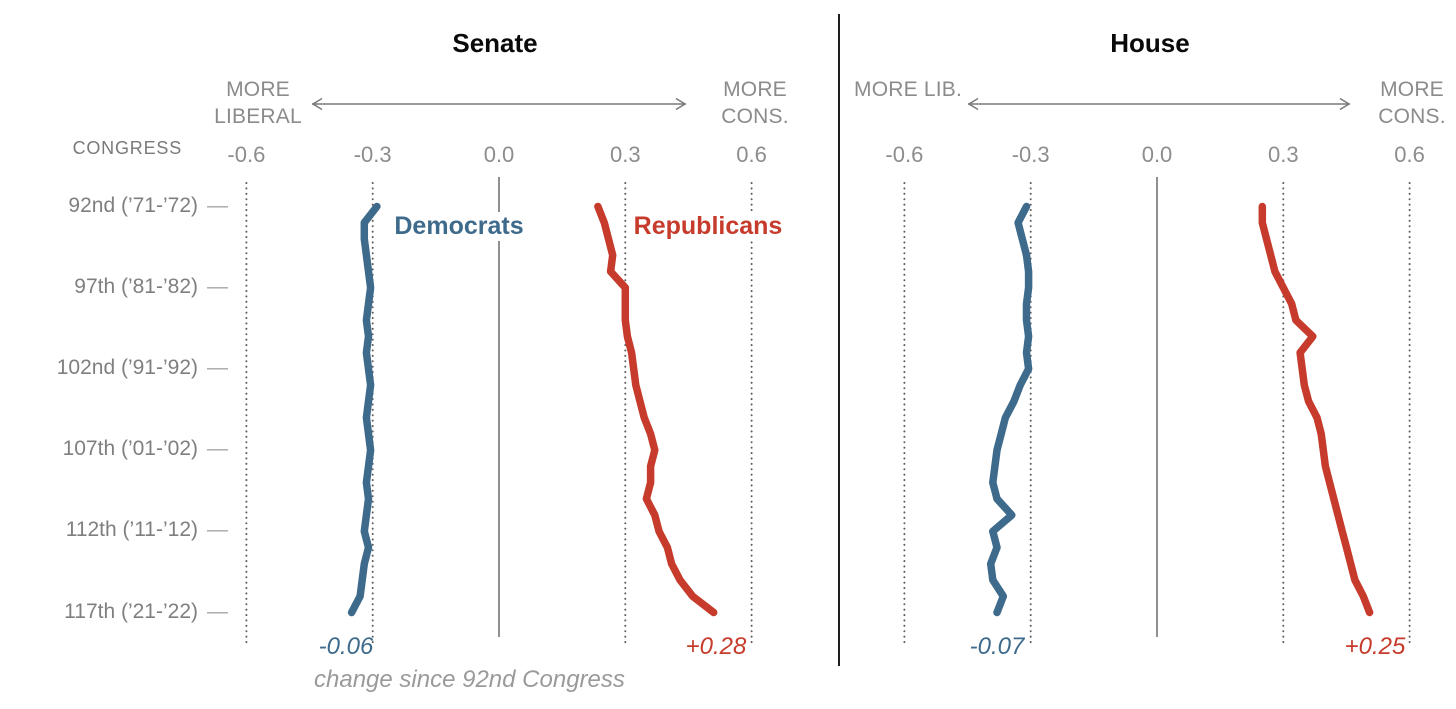  Describe the element at coordinates (469, 679) in the screenshot. I see `change-footnote: change since 92nd Congress` at that location.